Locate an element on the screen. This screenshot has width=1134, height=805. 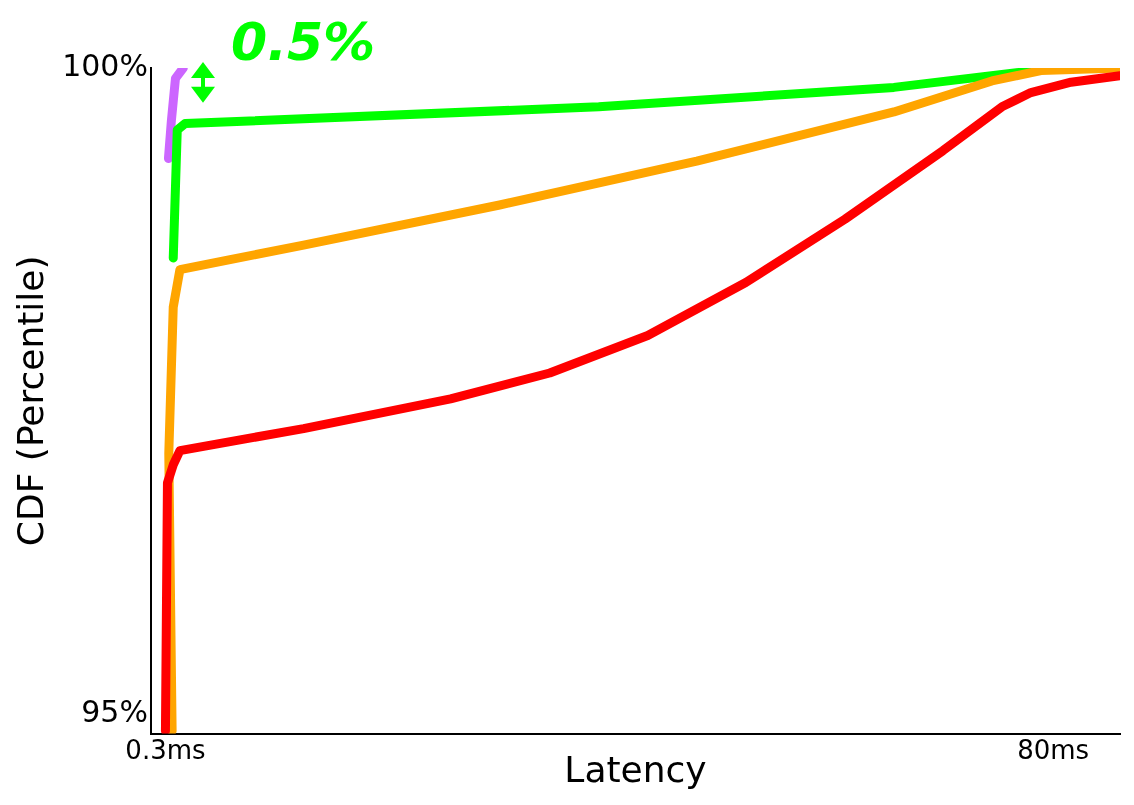
y-tick-label: 100% is located at coordinates (105, 65).